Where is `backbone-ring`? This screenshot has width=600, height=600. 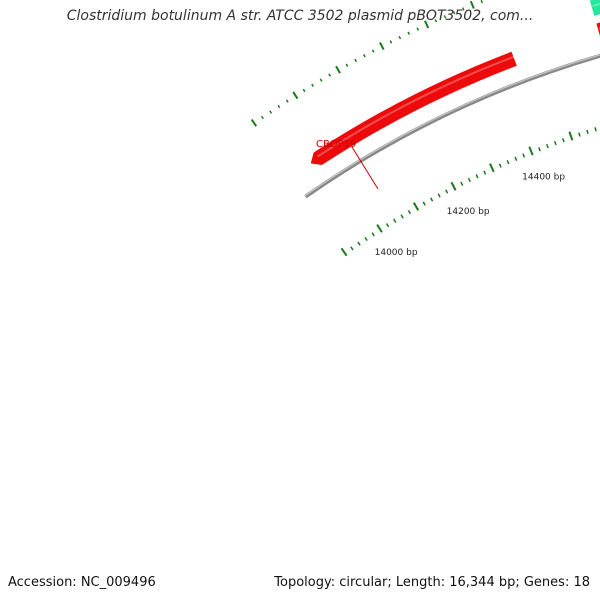
backbone-ring is located at coordinates (452, 126).